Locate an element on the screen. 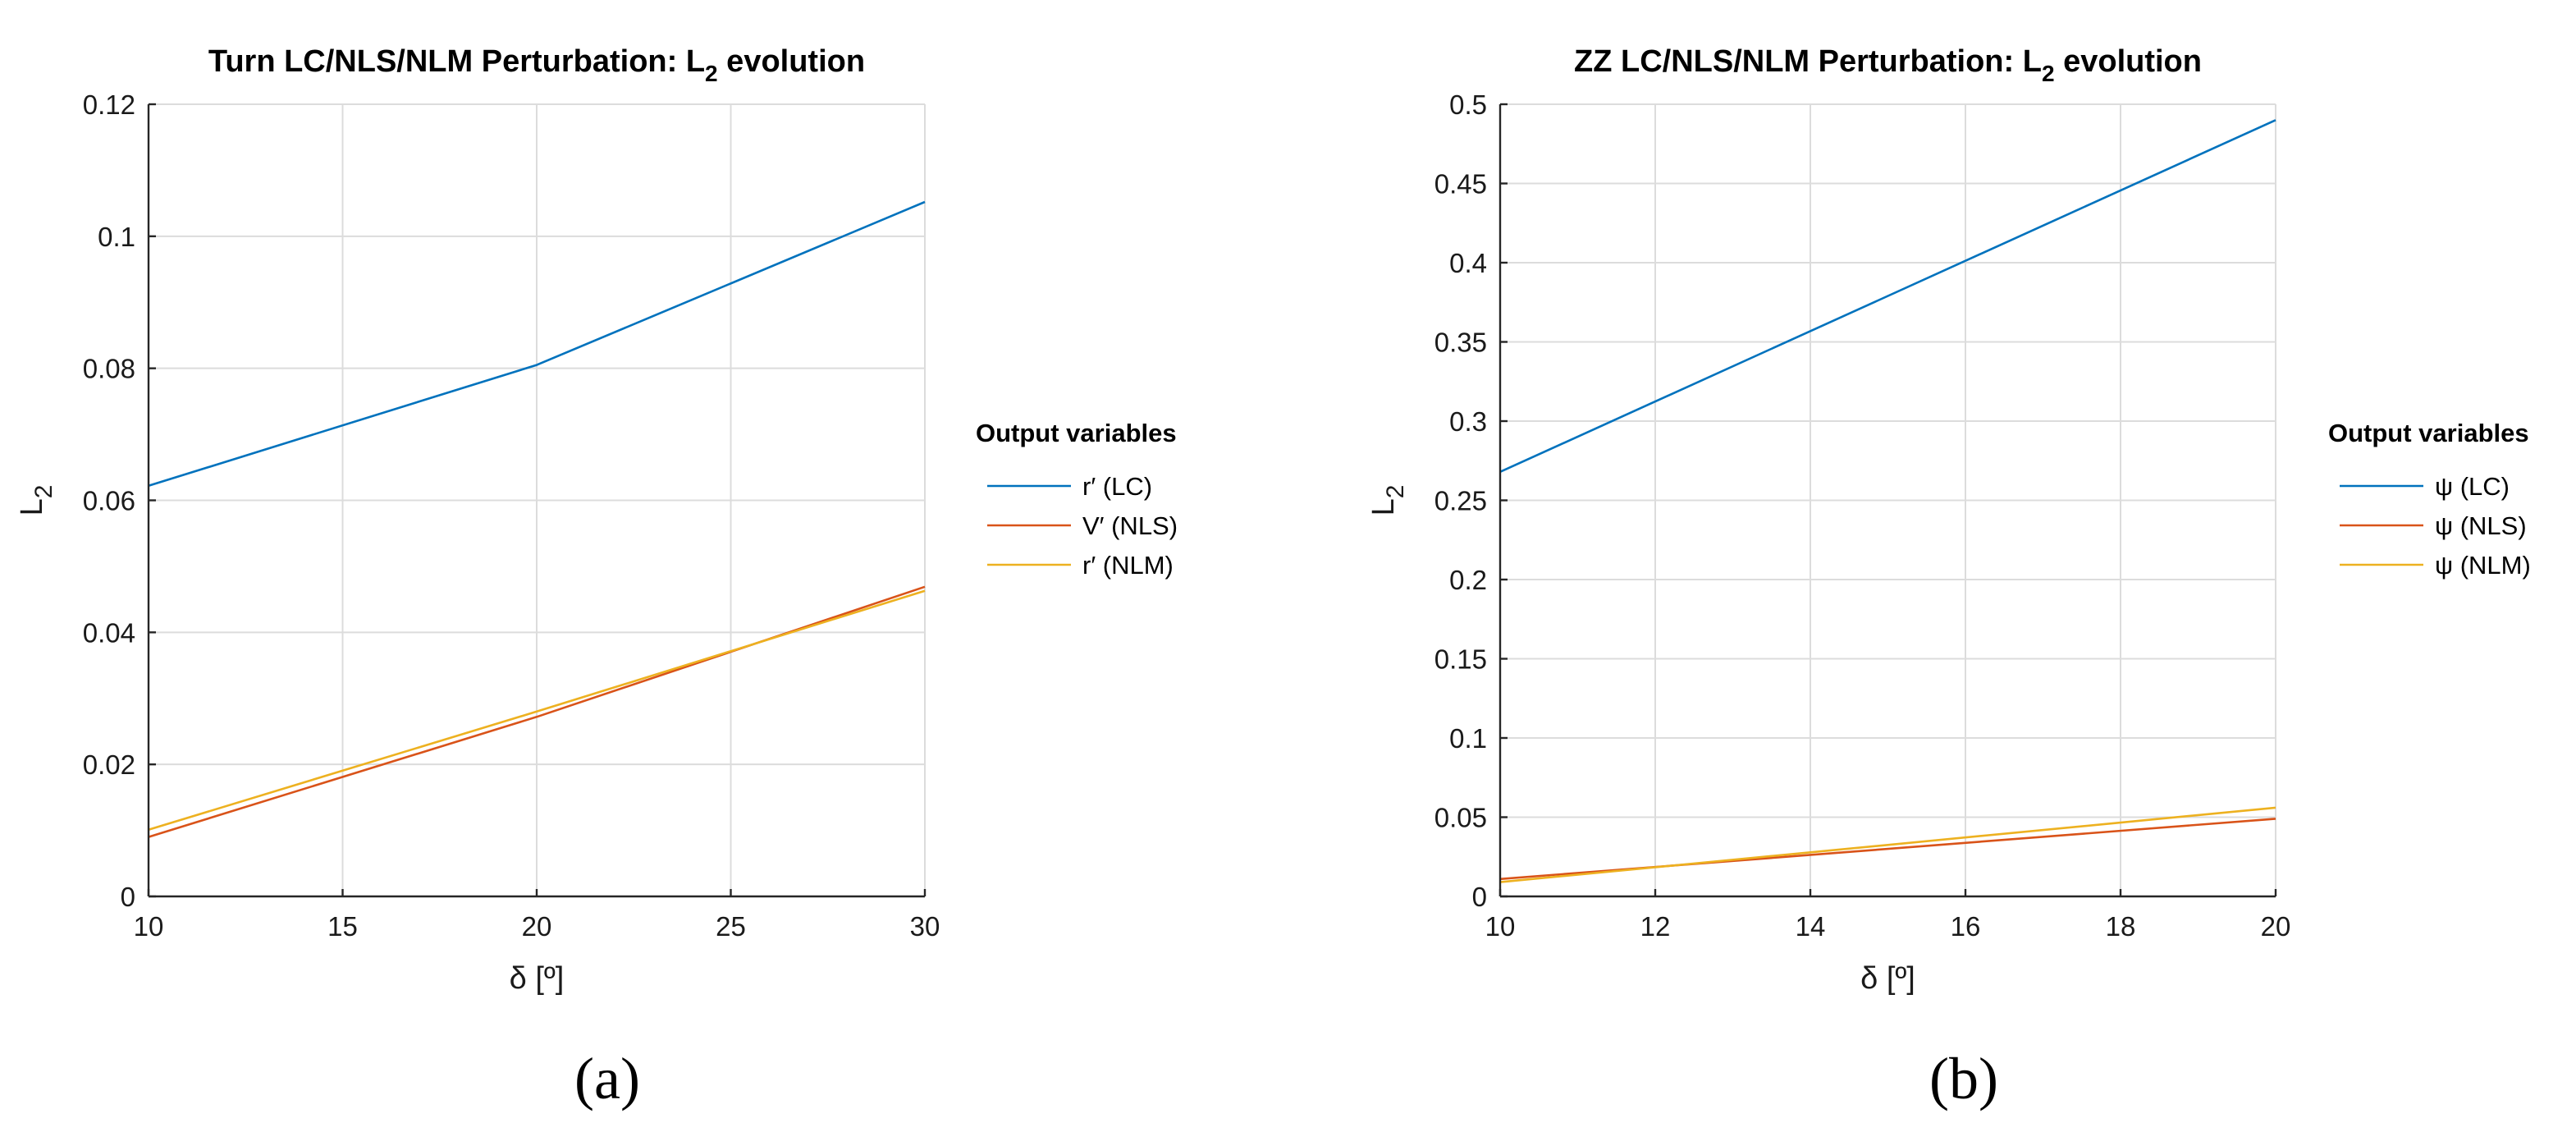 The image size is (2576, 1132). x-tick-label: 25 is located at coordinates (731, 926).